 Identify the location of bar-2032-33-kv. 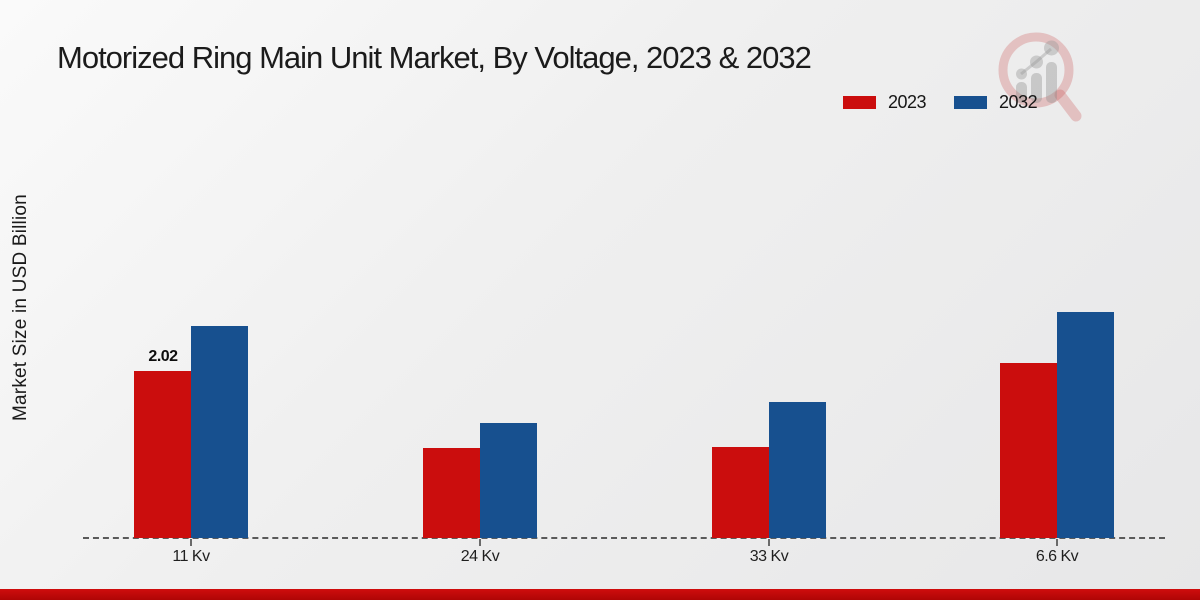
(797, 470).